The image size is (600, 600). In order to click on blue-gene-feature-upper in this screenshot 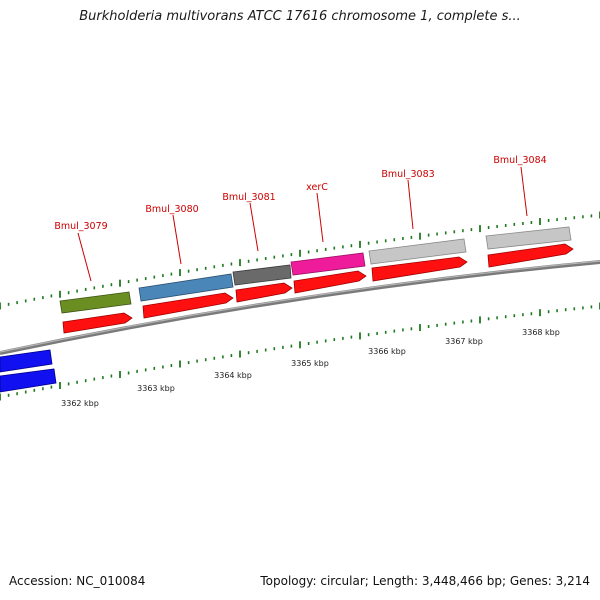, I will do `click(26, 361)`.